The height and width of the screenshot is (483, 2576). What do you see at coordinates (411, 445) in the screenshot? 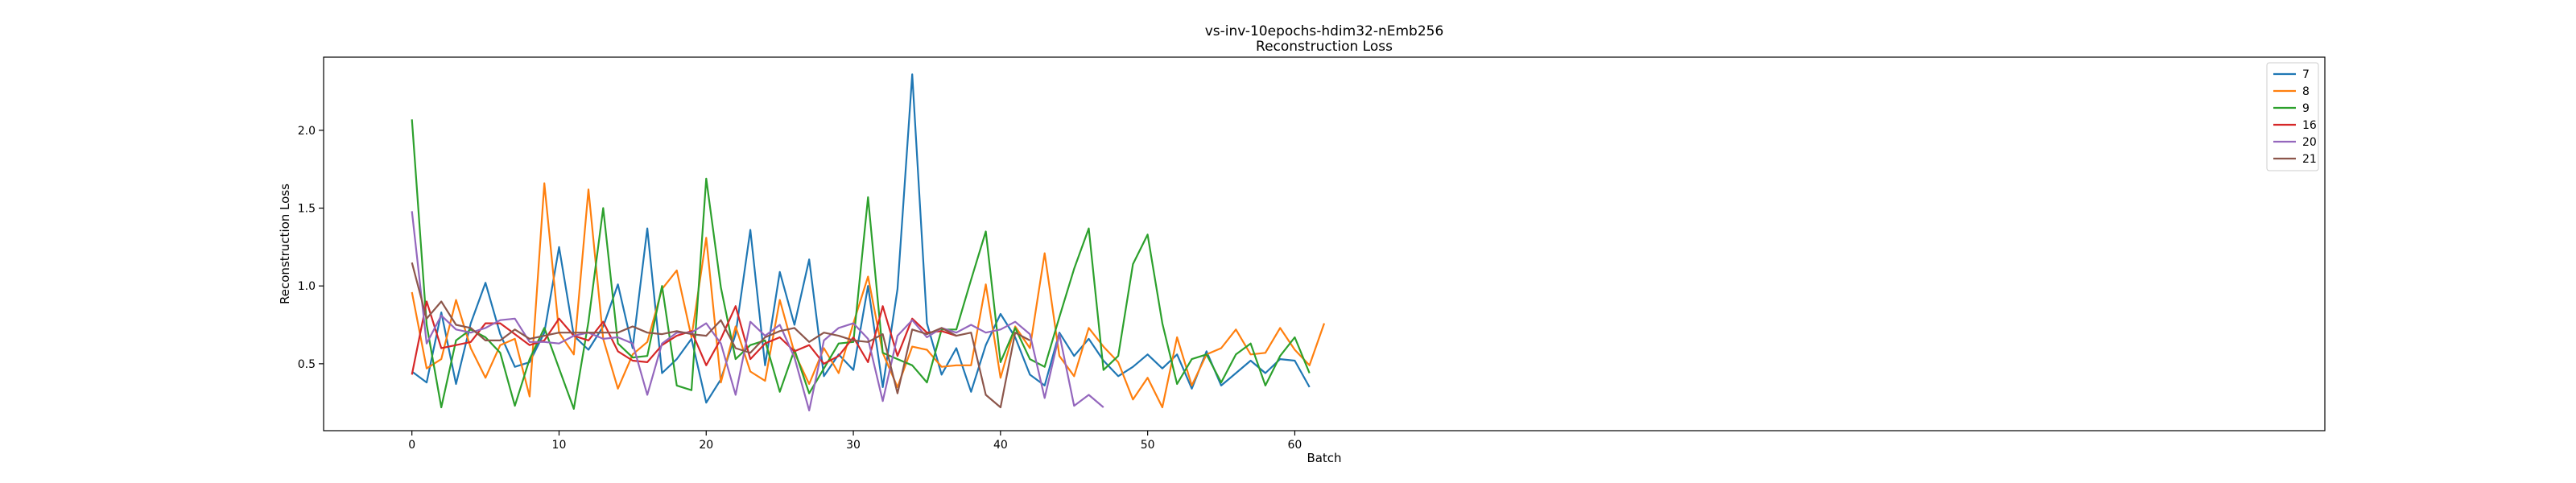
I see `x-tick-label: 0` at bounding box center [411, 445].